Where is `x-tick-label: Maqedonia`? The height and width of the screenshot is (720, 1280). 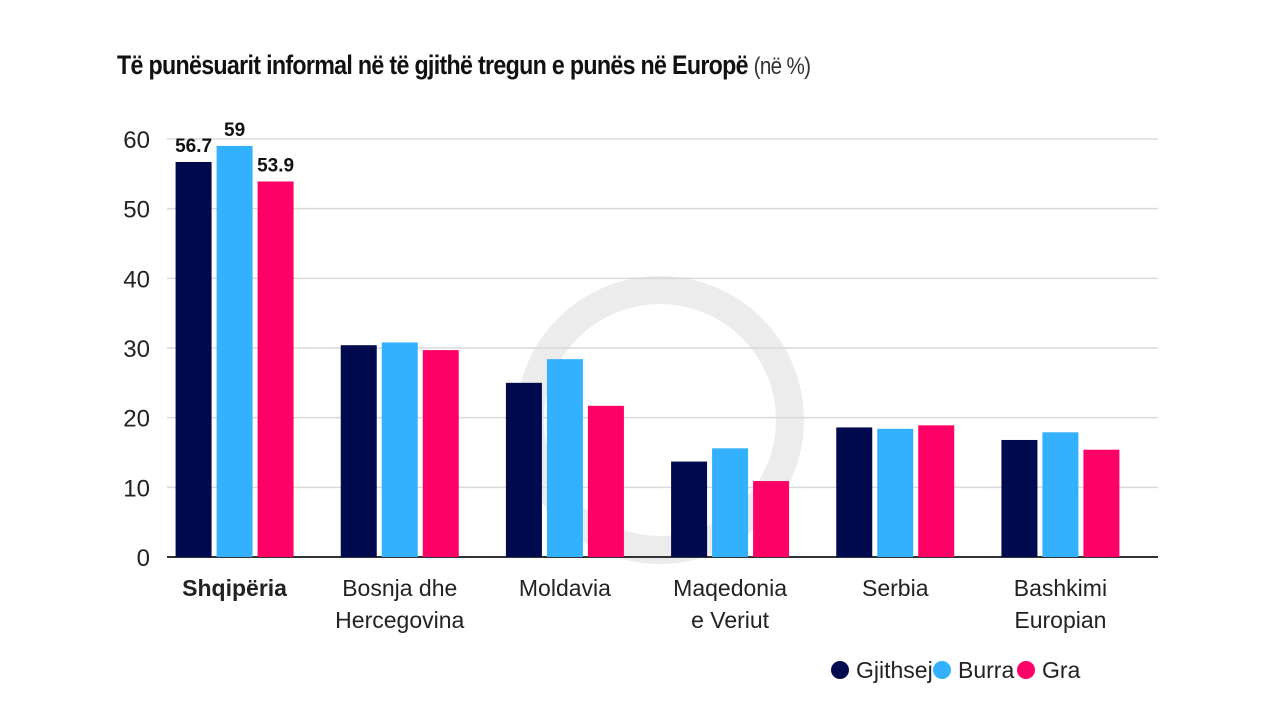
x-tick-label: Maqedonia is located at coordinates (730, 588).